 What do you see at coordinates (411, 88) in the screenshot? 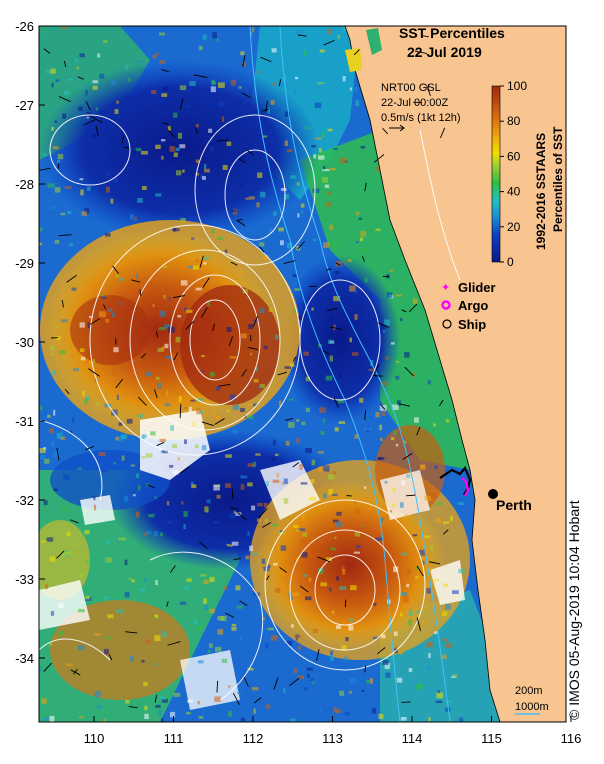
I see `current-product: NRT00 GSL` at bounding box center [411, 88].